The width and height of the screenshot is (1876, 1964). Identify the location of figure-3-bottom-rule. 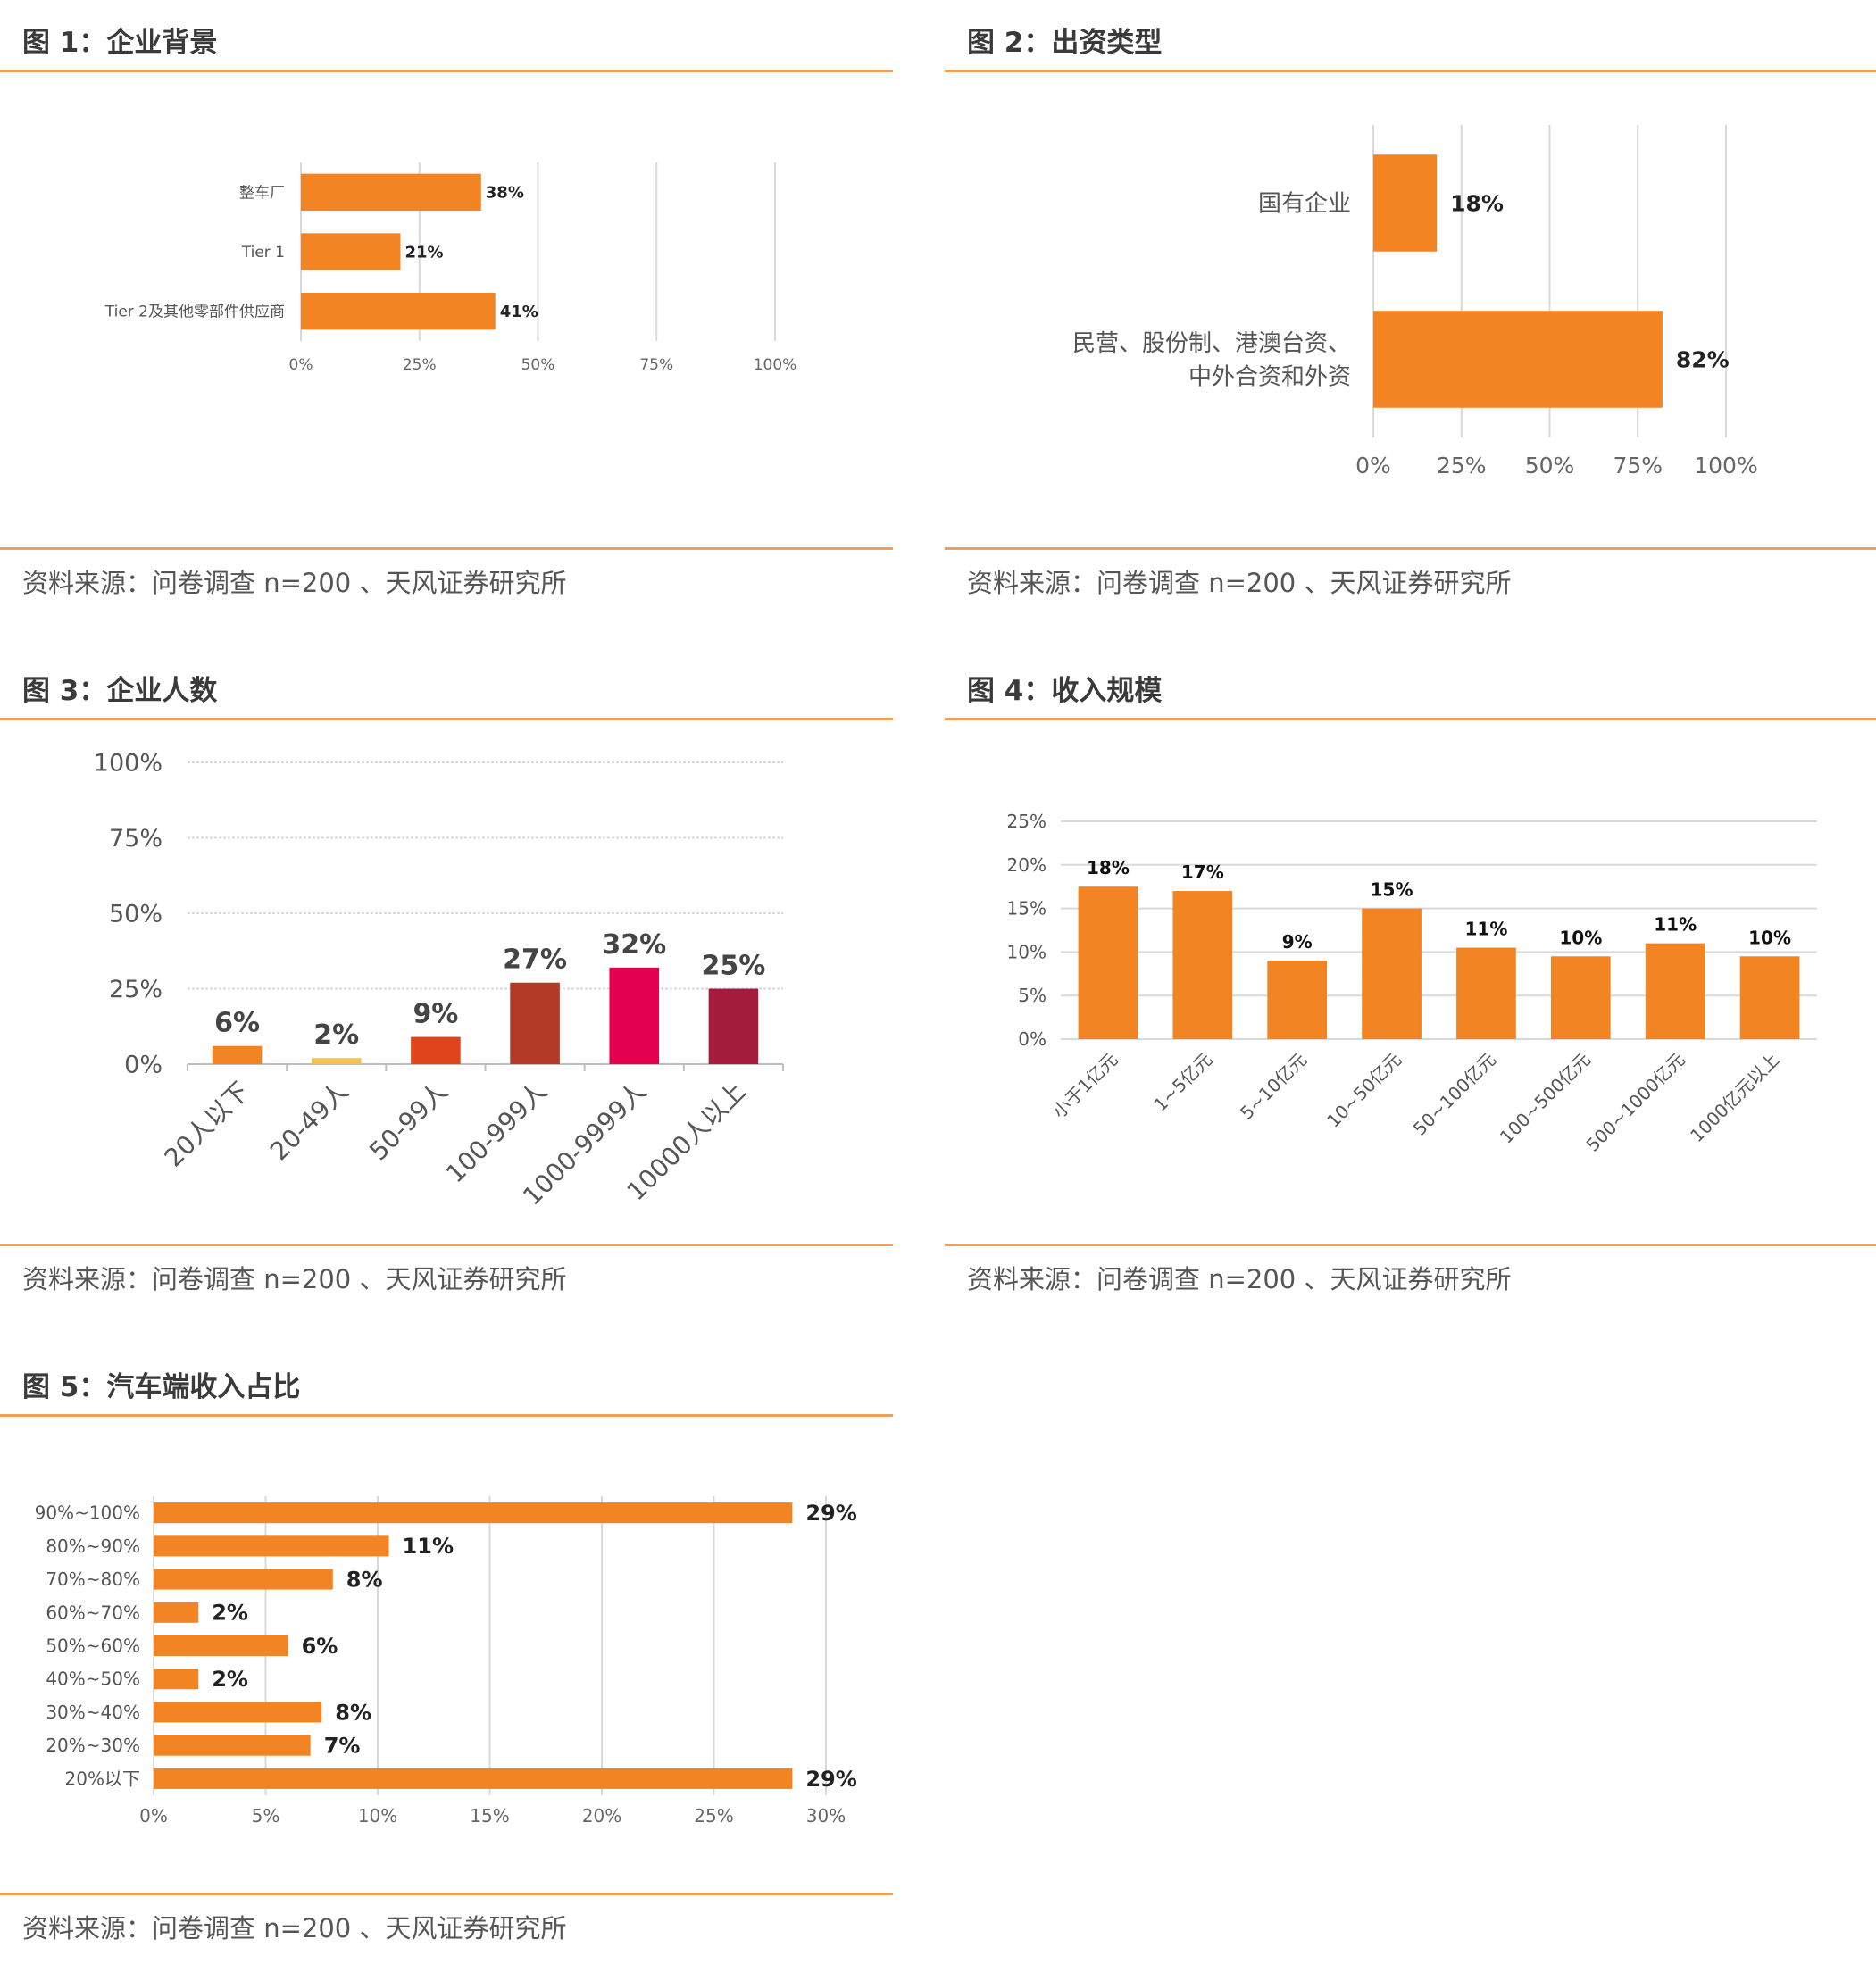
(446, 1245).